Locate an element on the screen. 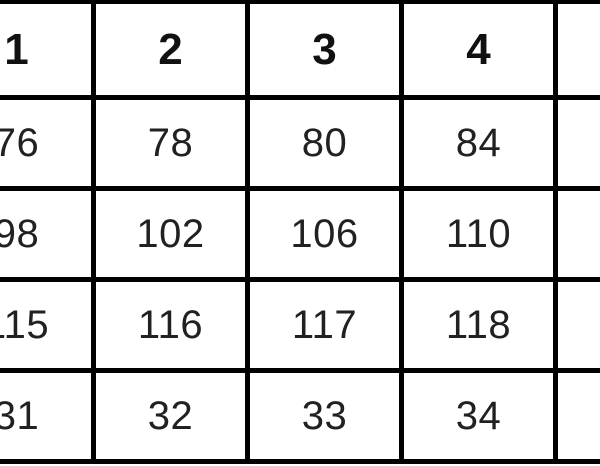 Image resolution: width=600 pixels, height=466 pixels. table-cell-r4c4: 34 is located at coordinates (478, 416).